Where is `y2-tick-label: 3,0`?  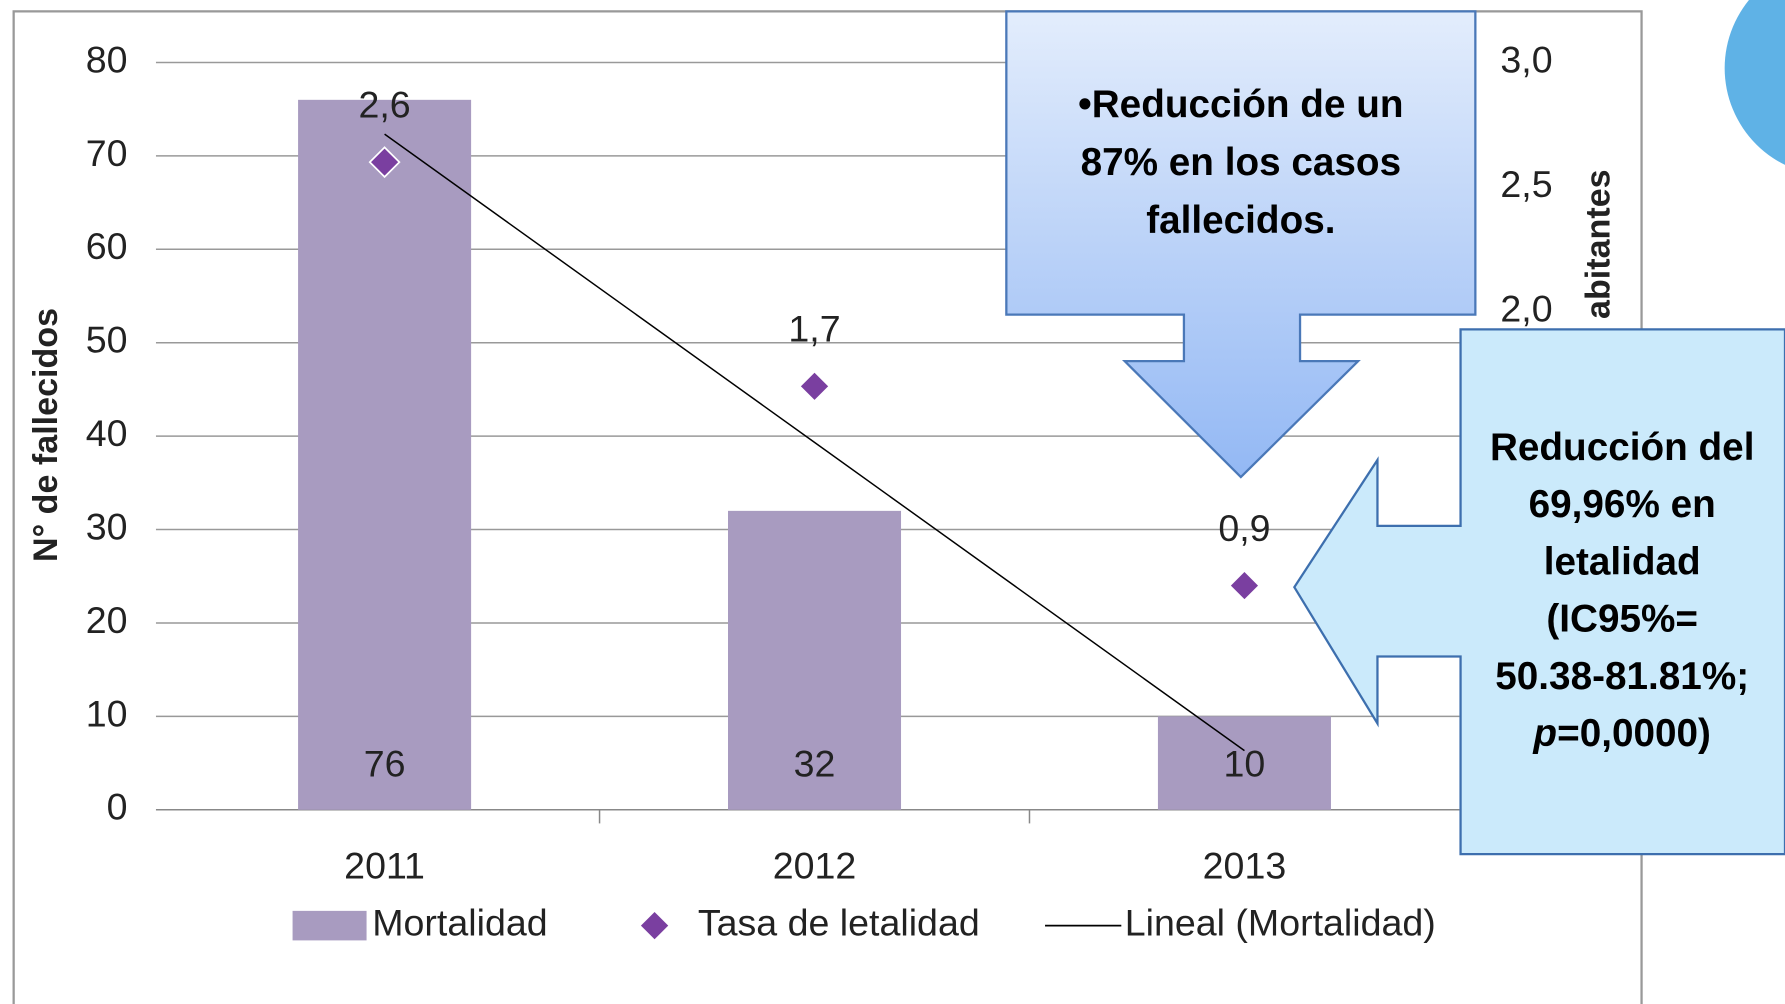
y2-tick-label: 3,0 is located at coordinates (1526, 59).